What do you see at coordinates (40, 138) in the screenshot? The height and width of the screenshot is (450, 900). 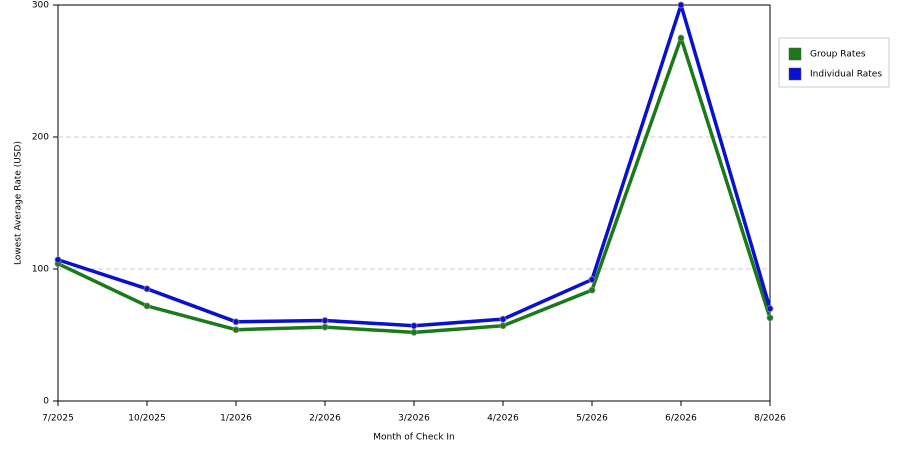 I see `y-tick-label: 200` at bounding box center [40, 138].